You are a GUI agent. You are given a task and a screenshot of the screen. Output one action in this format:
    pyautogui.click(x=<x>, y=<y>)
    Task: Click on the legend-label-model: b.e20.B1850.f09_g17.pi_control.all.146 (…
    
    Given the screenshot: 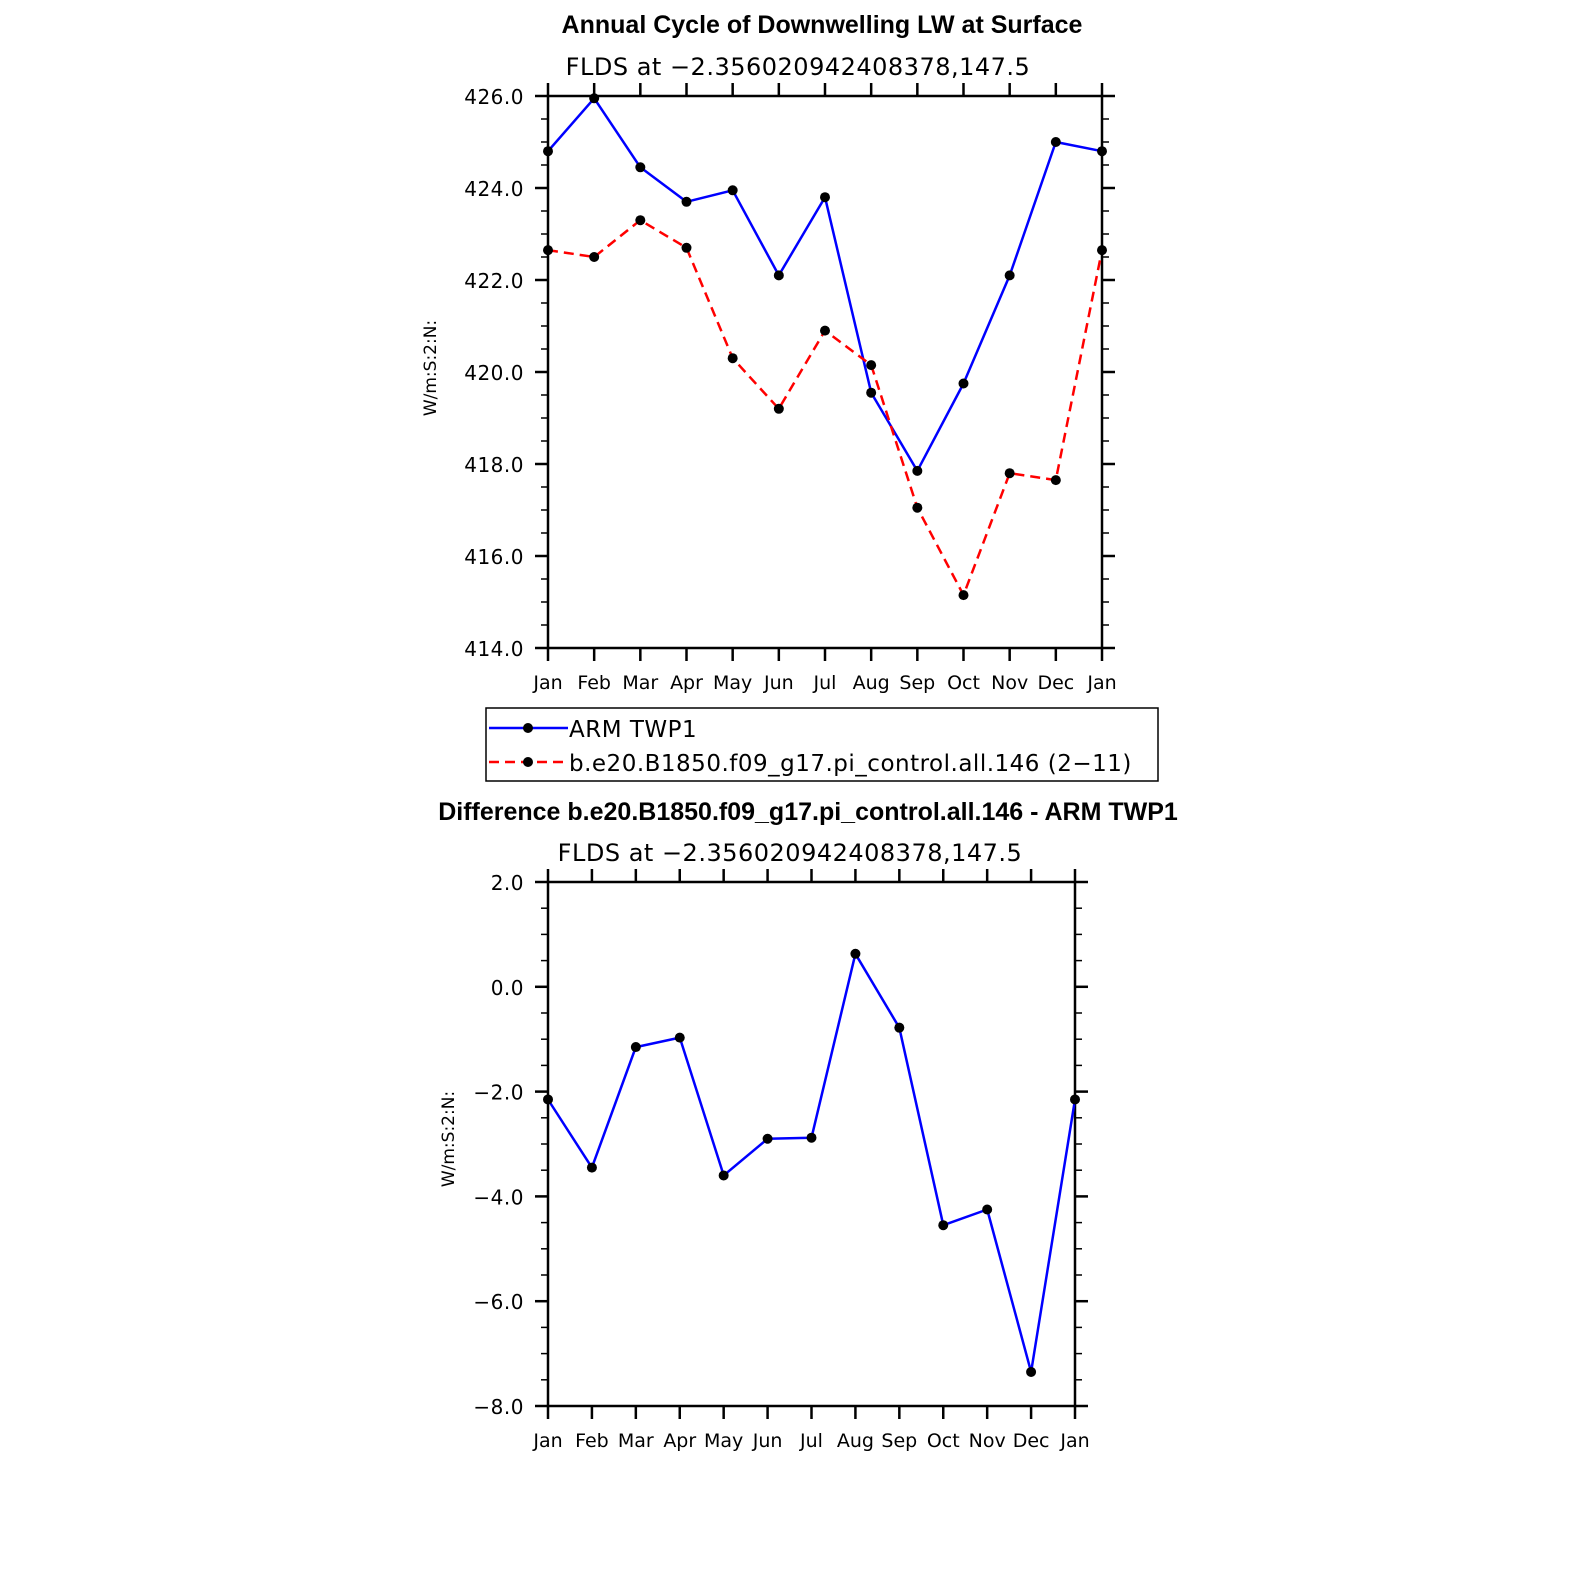 What is the action you would take?
    pyautogui.click(x=850, y=764)
    